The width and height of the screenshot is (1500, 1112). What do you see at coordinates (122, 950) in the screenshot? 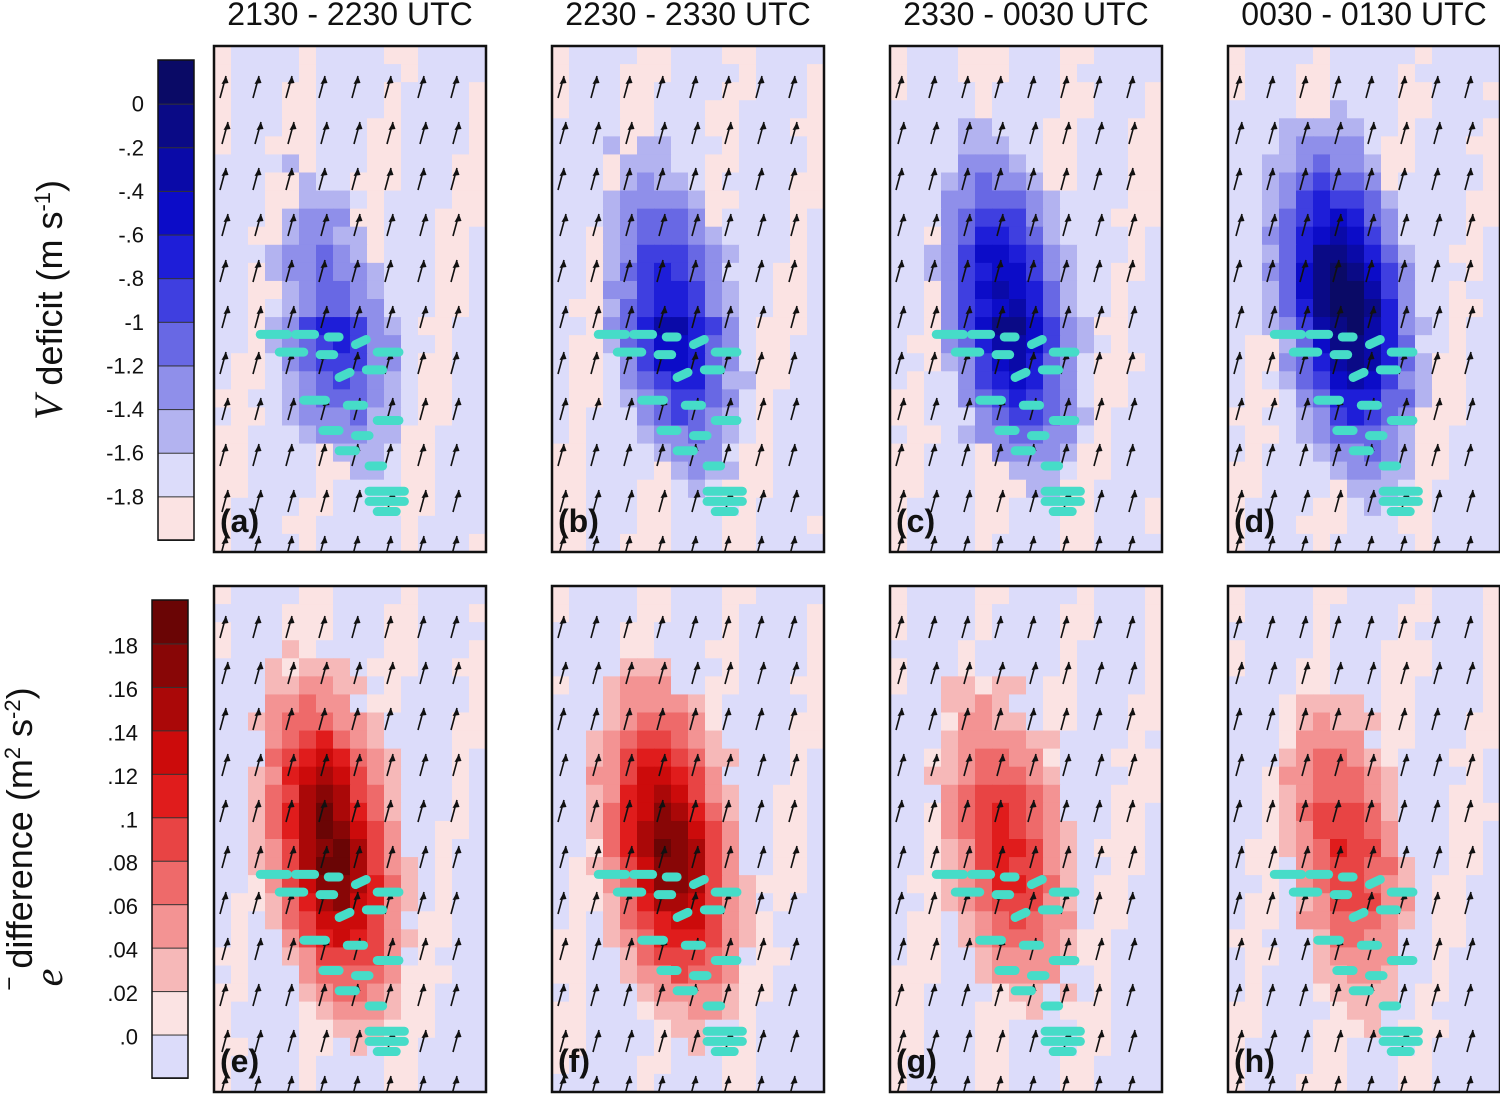
I see `colorbar-tick-label: .04` at bounding box center [122, 950].